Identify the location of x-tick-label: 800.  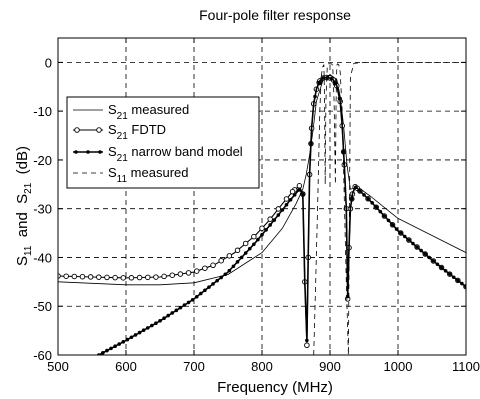
(262, 366).